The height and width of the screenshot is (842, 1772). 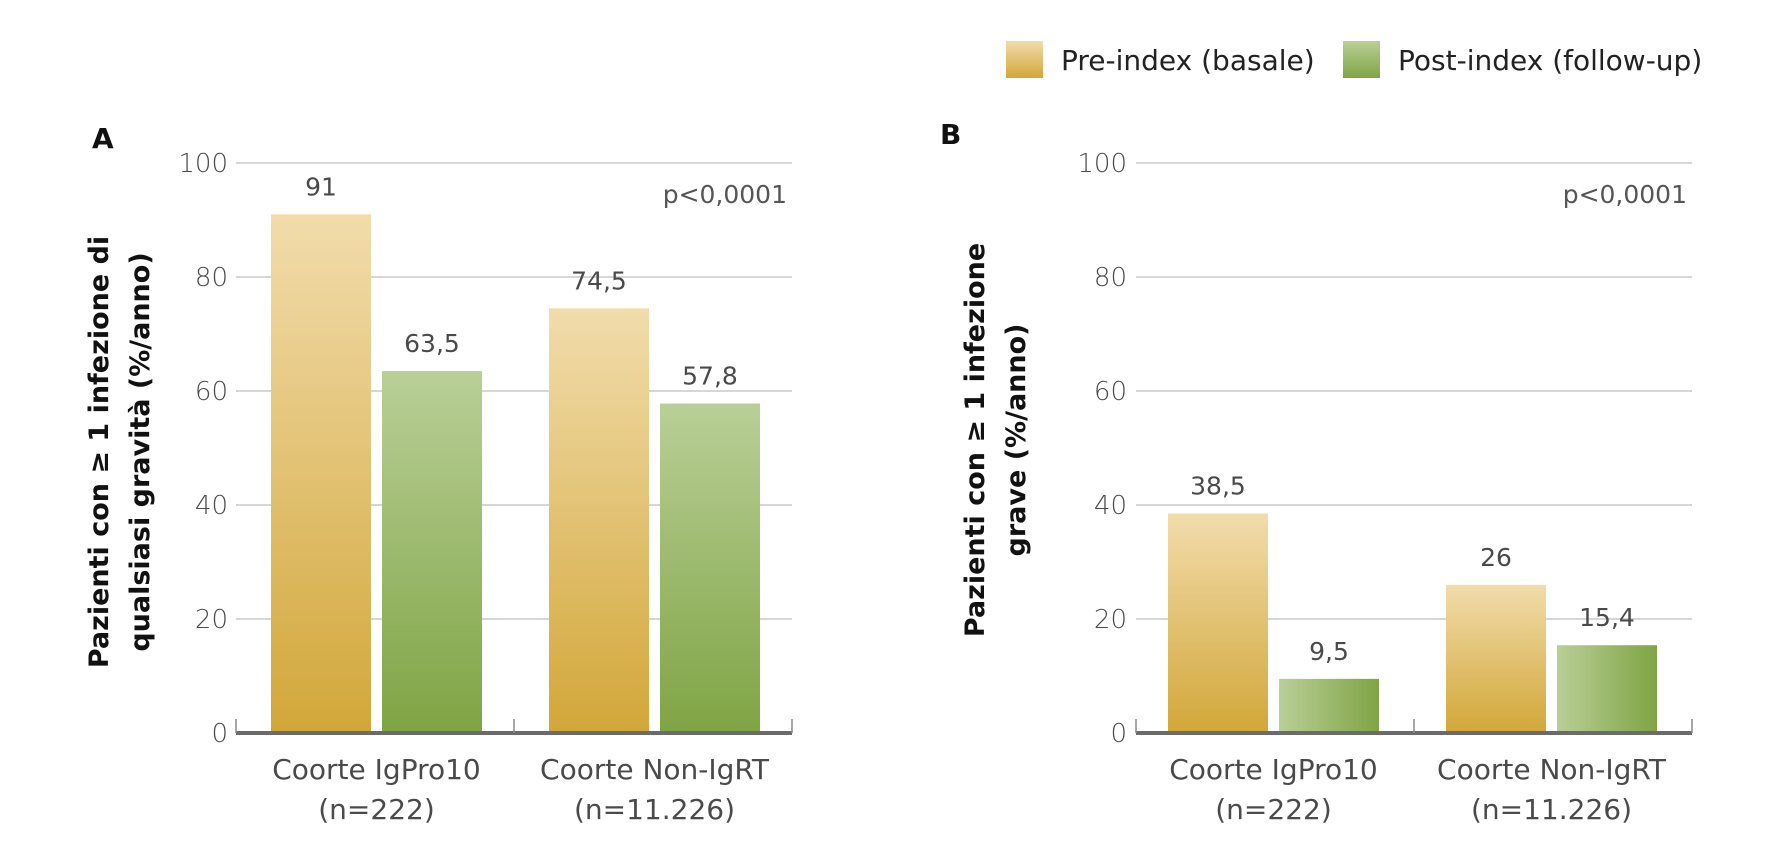 I want to click on panel-a-ylabel-line2: qualsiasi gravità (%/anno), so click(x=140, y=451).